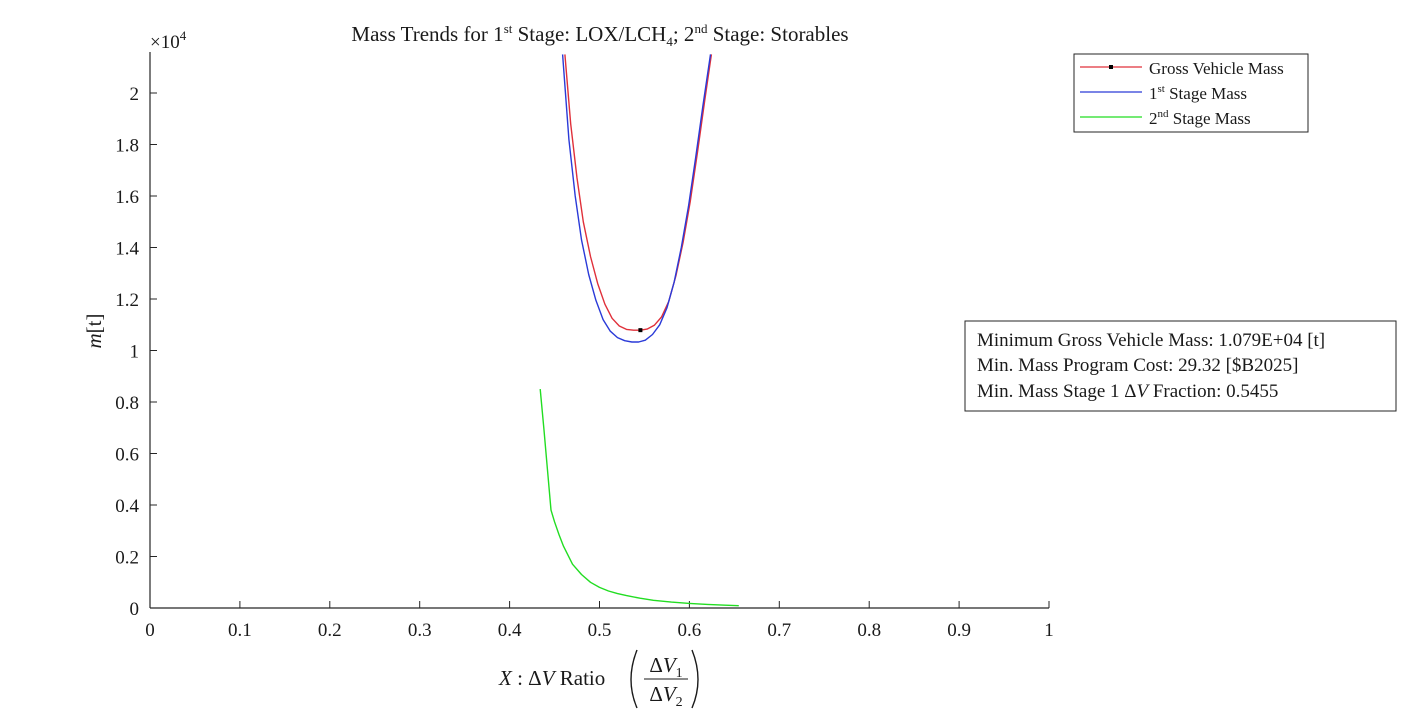 The width and height of the screenshot is (1418, 709). Describe the element at coordinates (94, 324) in the screenshot. I see `y-axis-label-rest: [t]` at that location.